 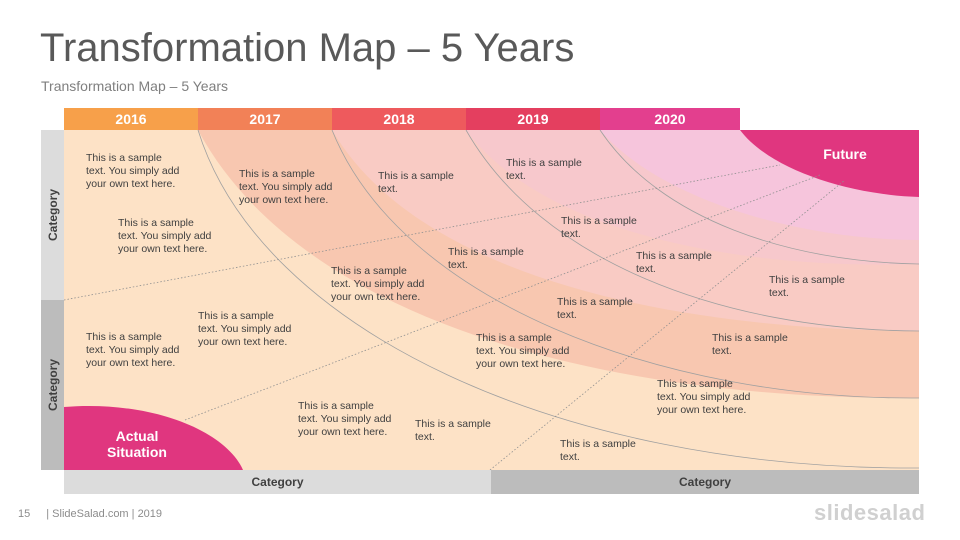 I want to click on actual-situation-label: Actual Situation, so click(x=137, y=444).